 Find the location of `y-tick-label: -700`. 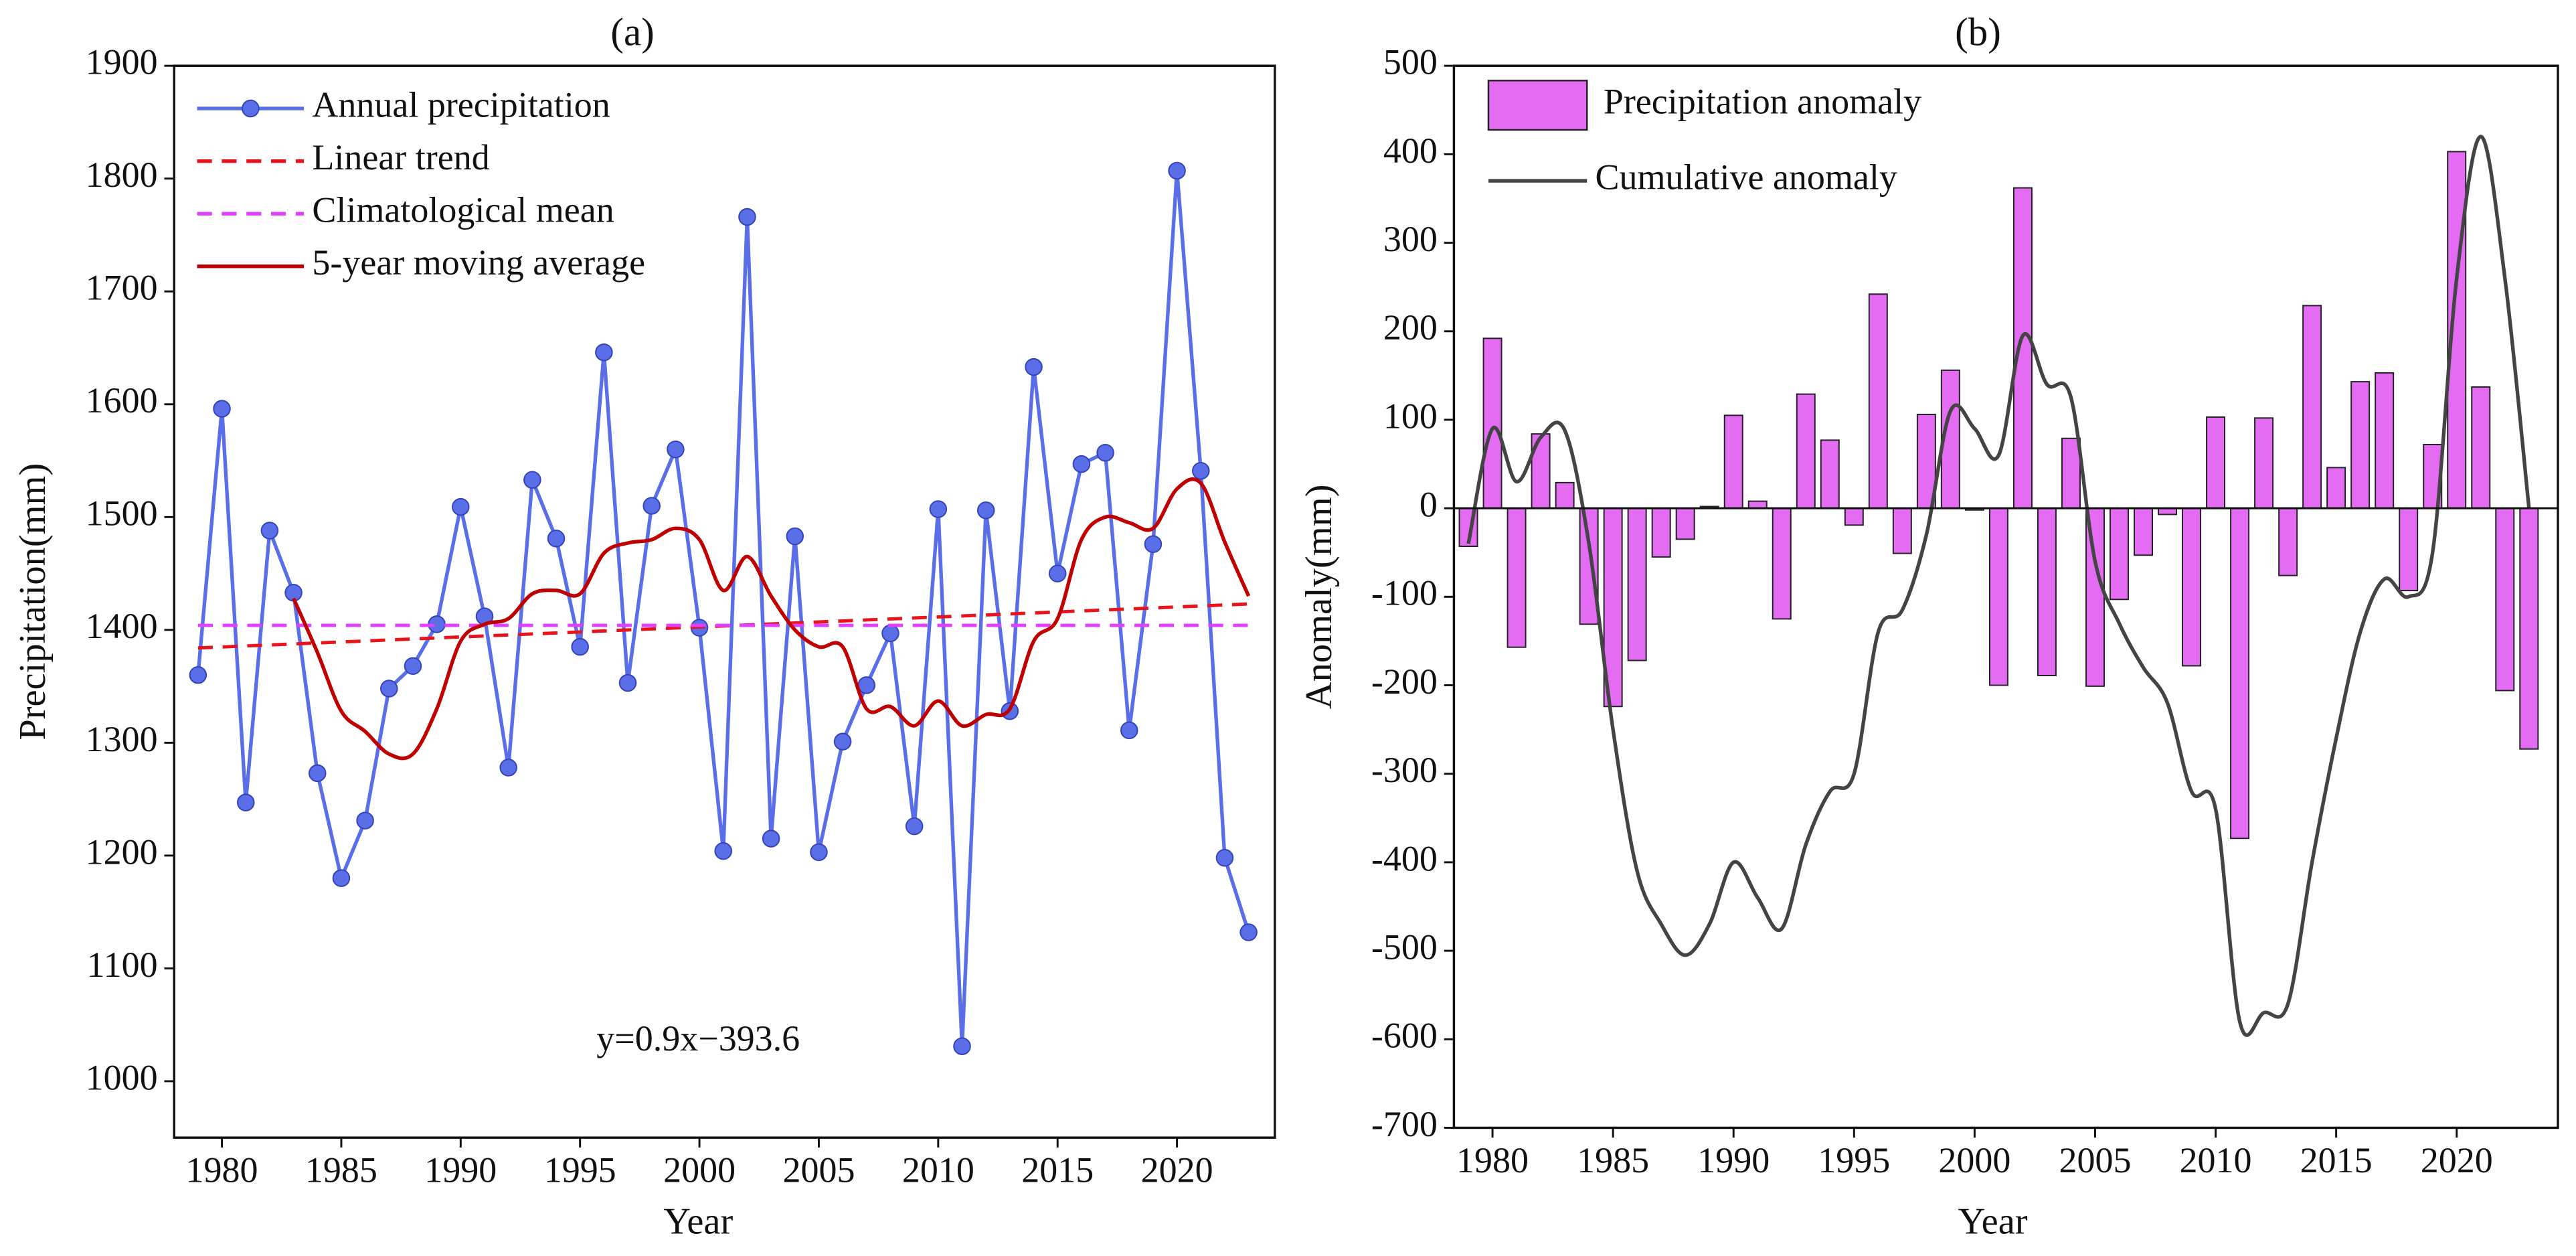

y-tick-label: -700 is located at coordinates (1404, 1124).